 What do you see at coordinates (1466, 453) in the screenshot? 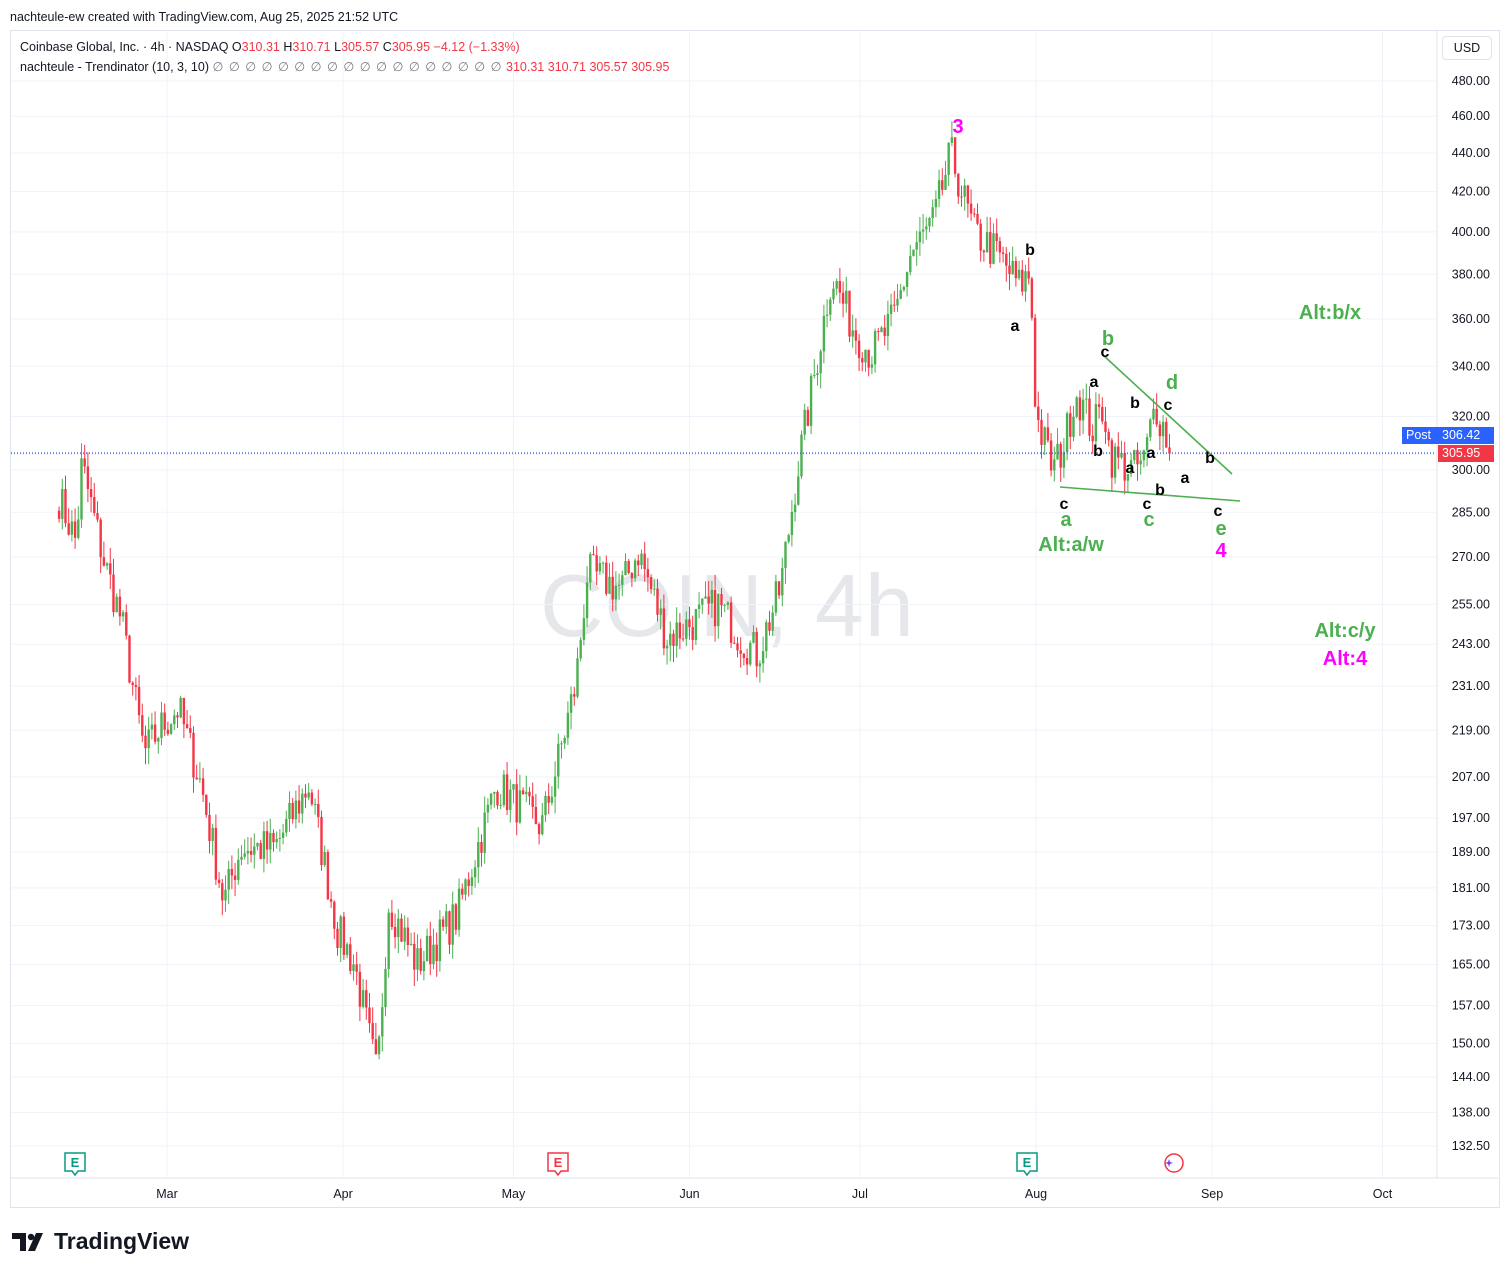
I see `last-price-tag: 305.95` at bounding box center [1466, 453].